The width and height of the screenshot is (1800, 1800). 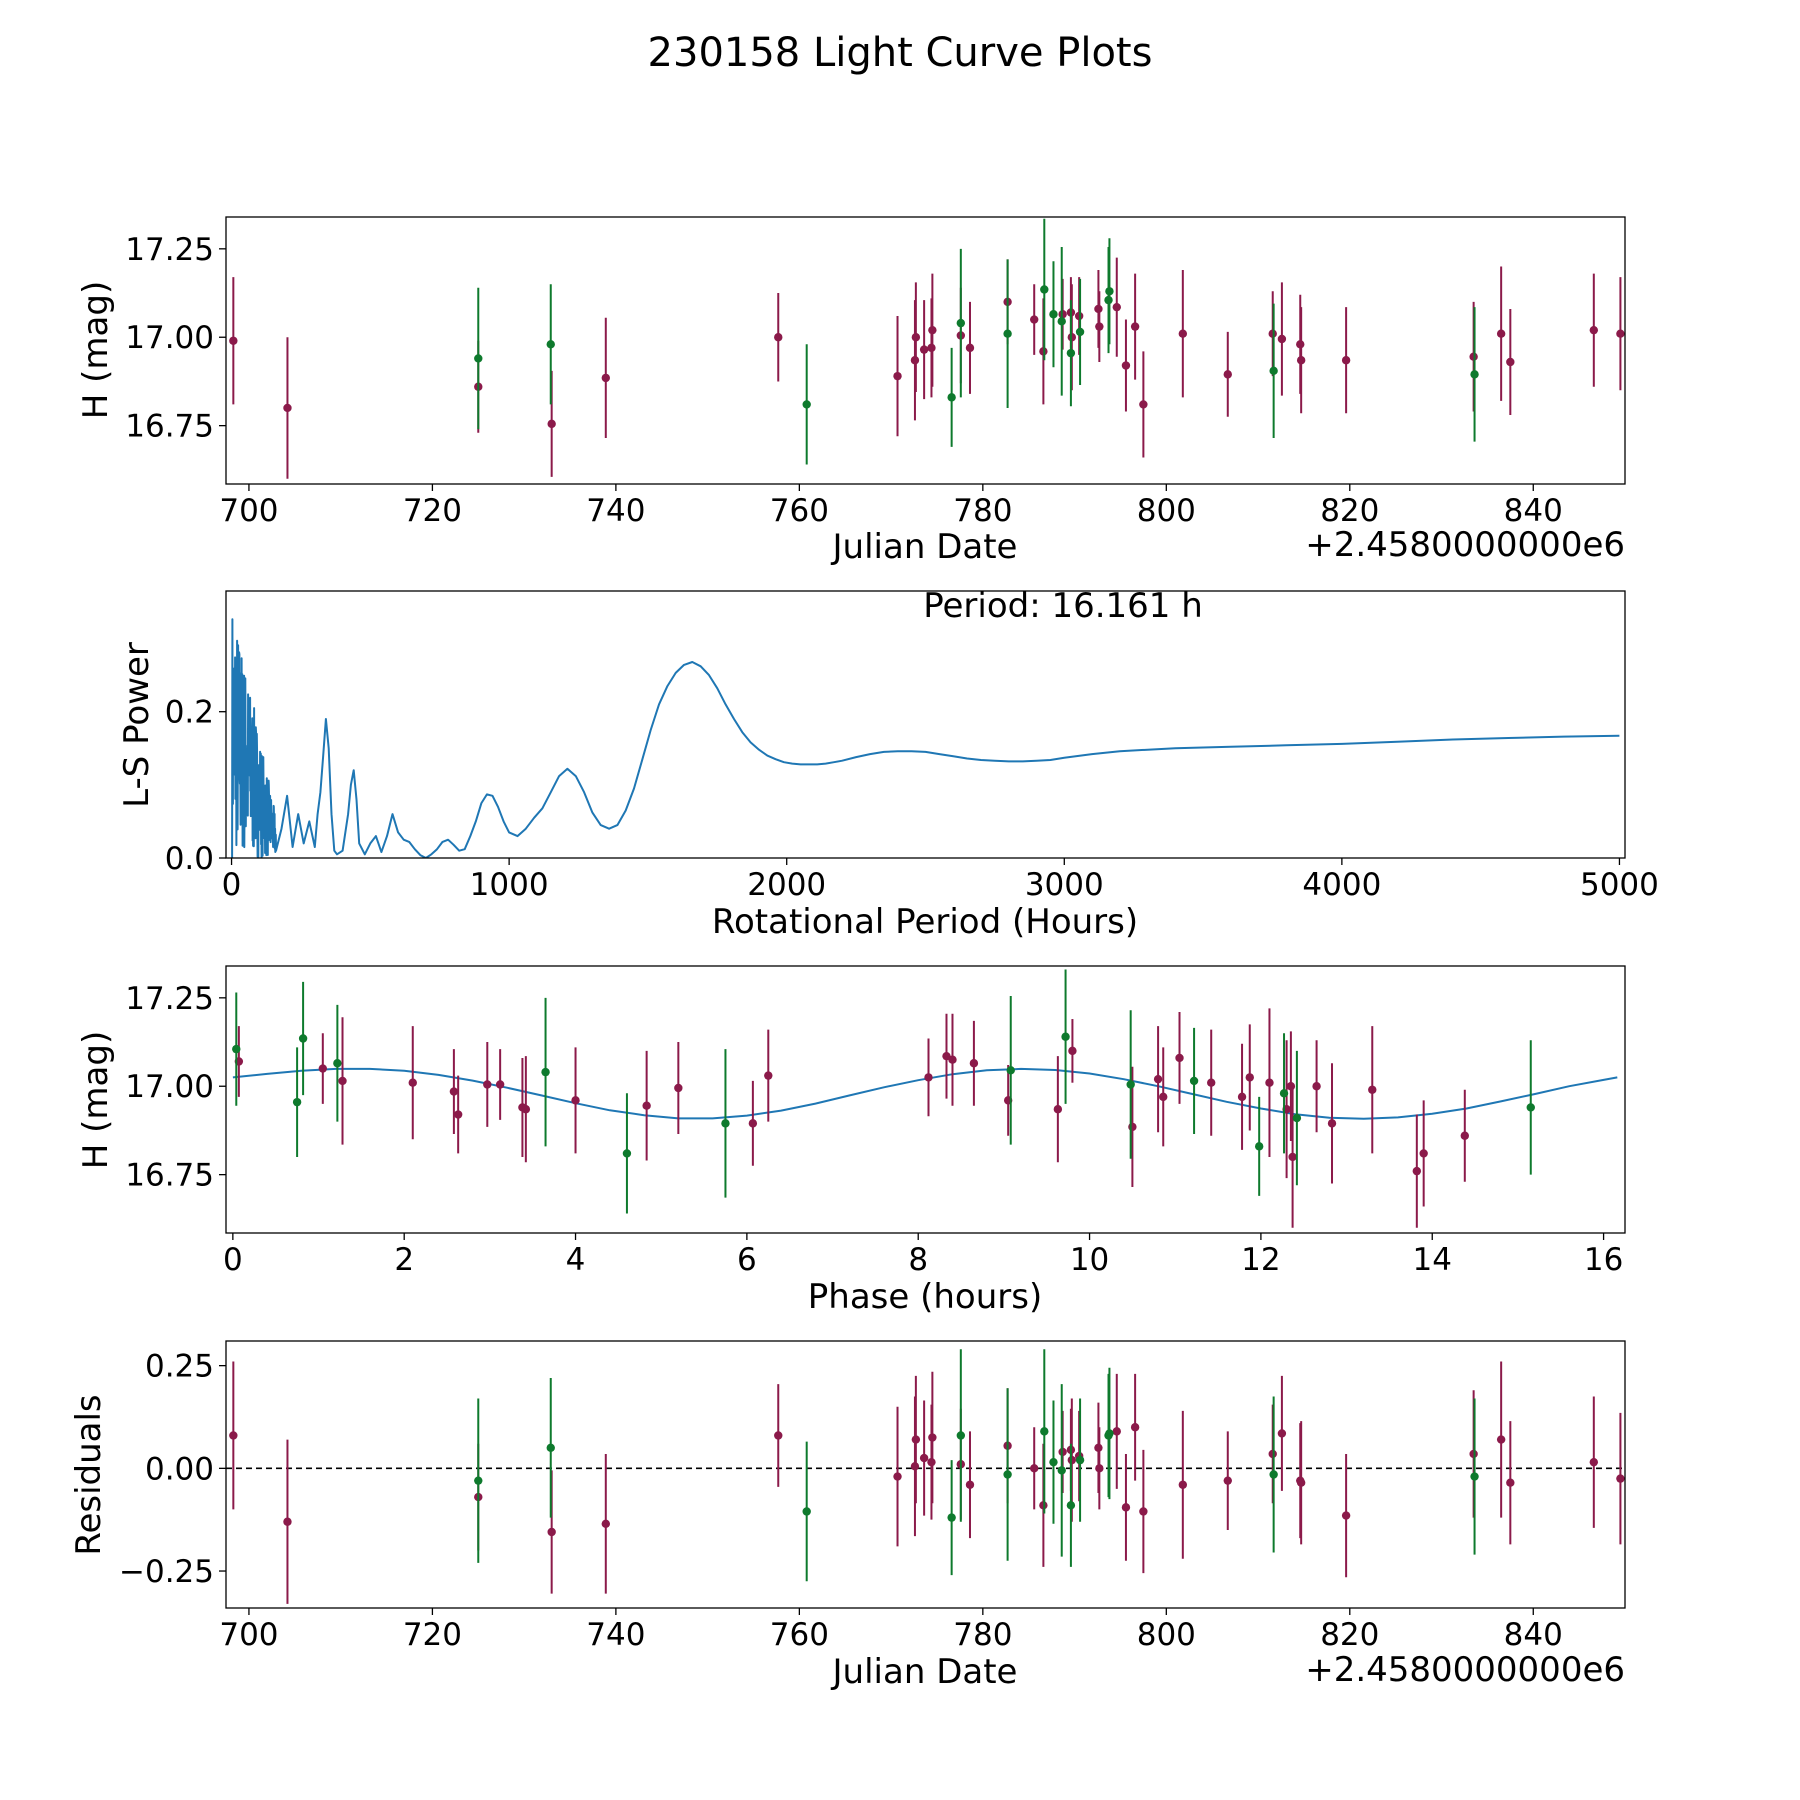 What do you see at coordinates (982, 511) in the screenshot?
I see `raw-x-tick-label: 780` at bounding box center [982, 511].